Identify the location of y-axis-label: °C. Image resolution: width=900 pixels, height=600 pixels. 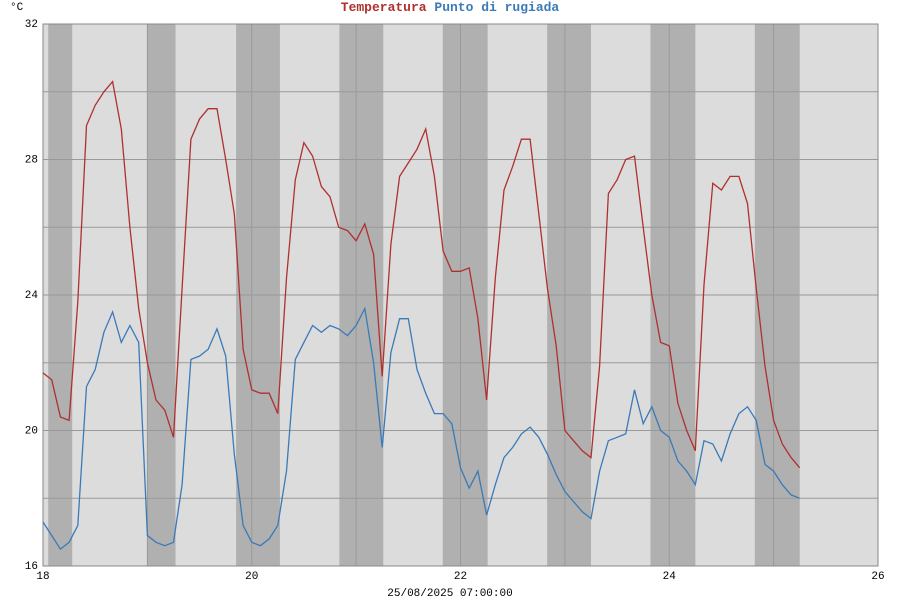
(17, 8).